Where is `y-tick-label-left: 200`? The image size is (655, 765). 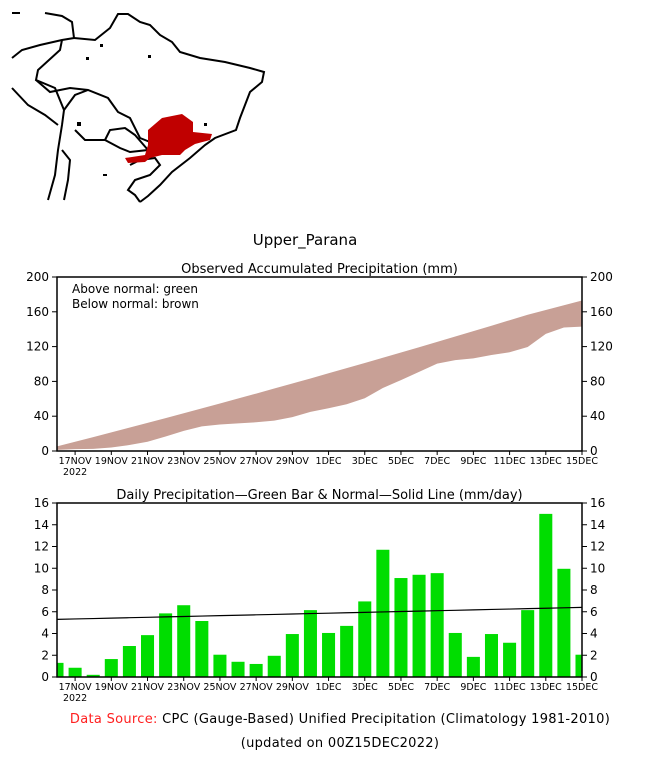
y-tick-label-left: 200 is located at coordinates (37, 277).